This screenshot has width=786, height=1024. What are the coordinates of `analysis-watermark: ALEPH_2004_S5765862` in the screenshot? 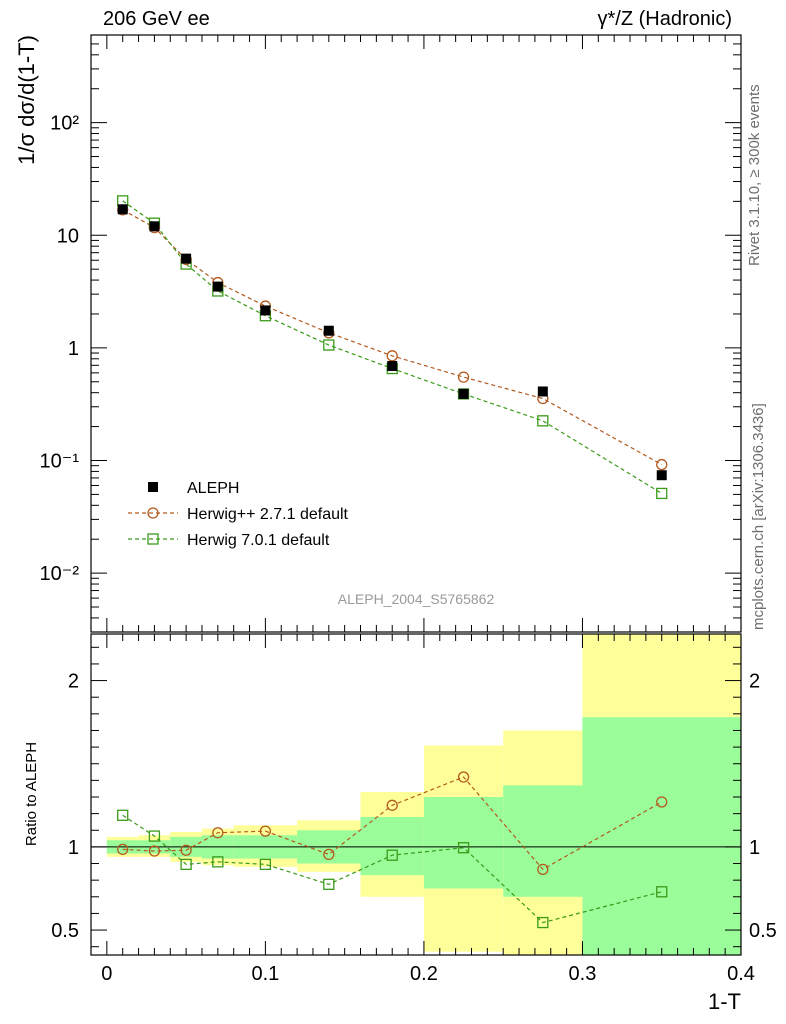 It's located at (416, 599).